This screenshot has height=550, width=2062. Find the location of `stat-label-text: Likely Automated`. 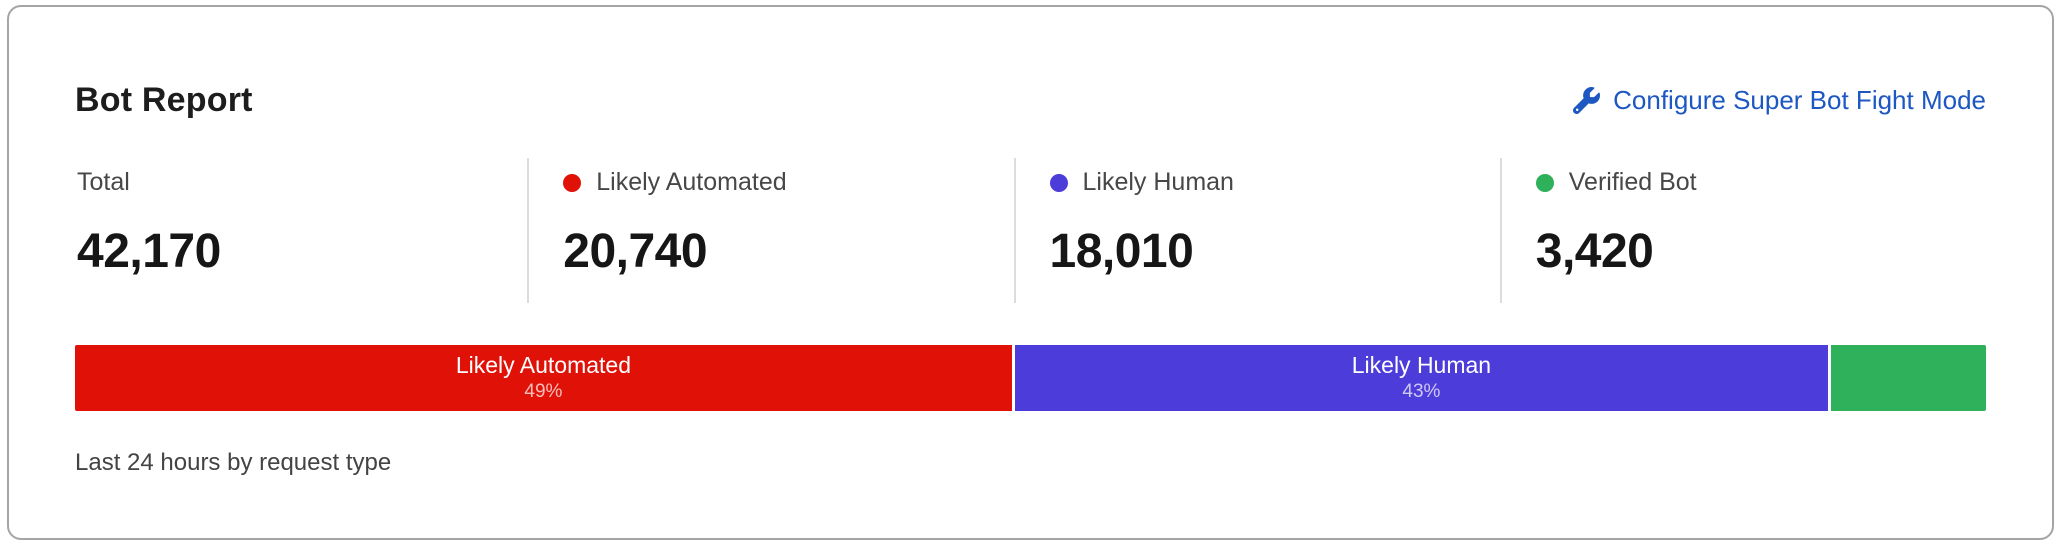

stat-label-text: Likely Automated is located at coordinates (691, 182).